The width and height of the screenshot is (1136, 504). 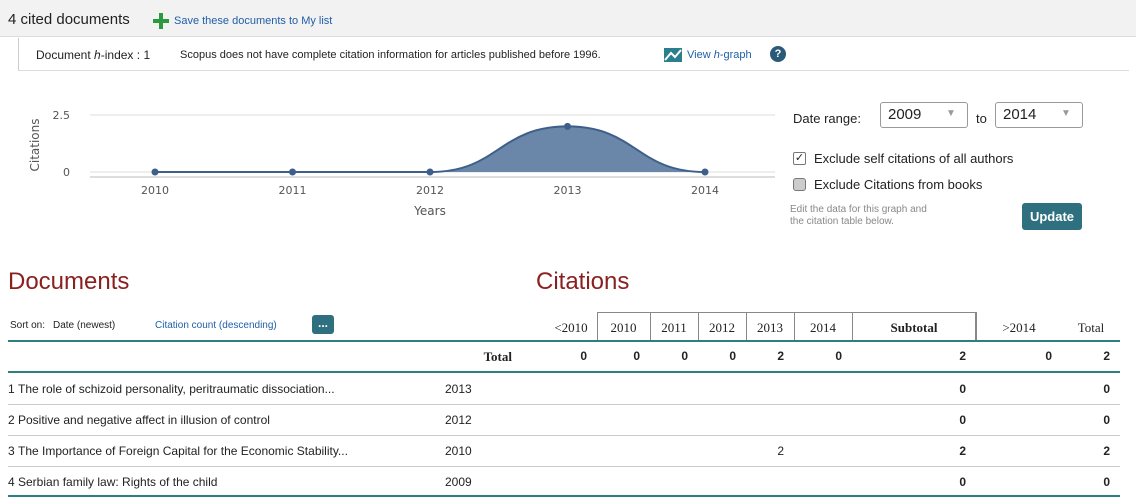 What do you see at coordinates (674, 327) in the screenshot?
I see `col-header: 2011` at bounding box center [674, 327].